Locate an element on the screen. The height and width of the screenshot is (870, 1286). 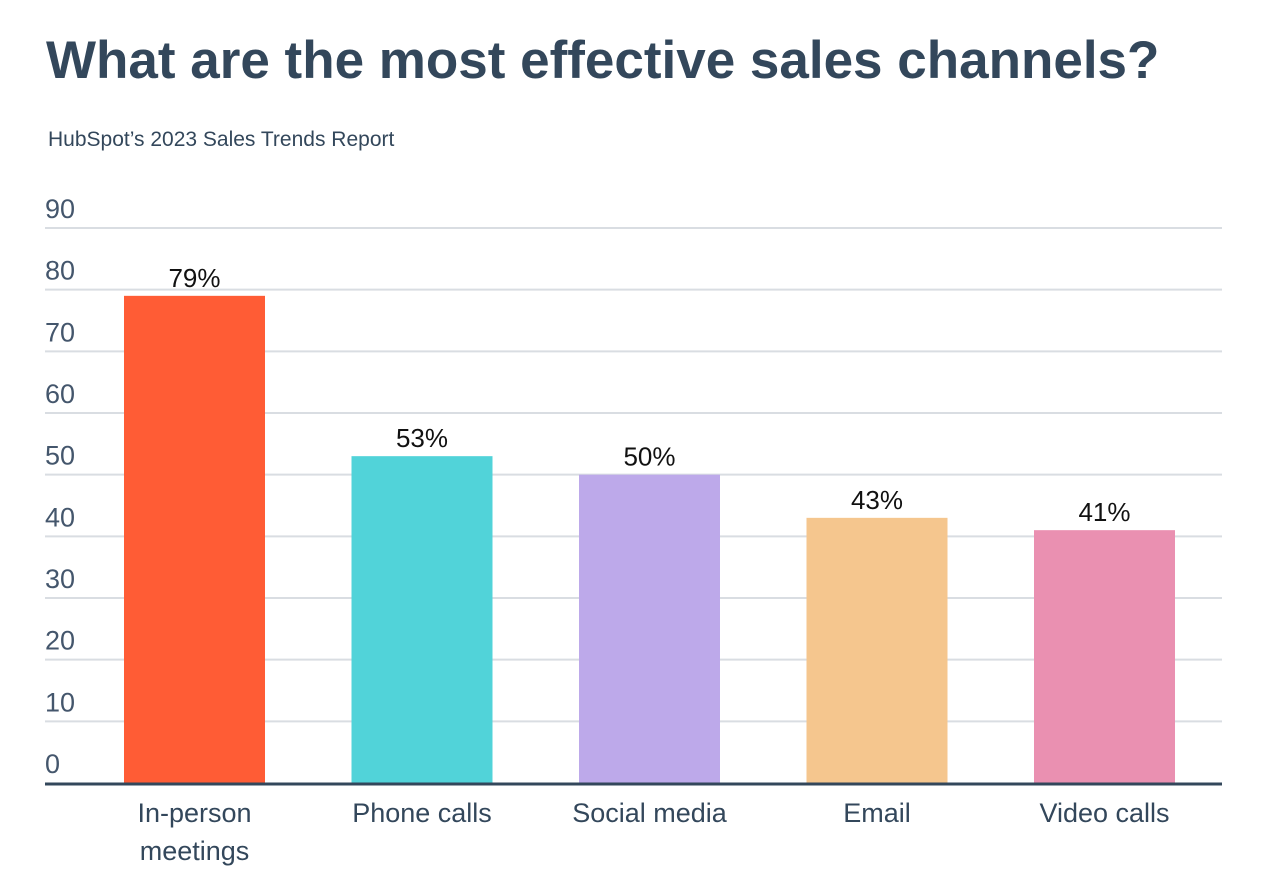
chart-subtitle: HubSpot’s 2023 Sales Trends Report is located at coordinates (221, 139).